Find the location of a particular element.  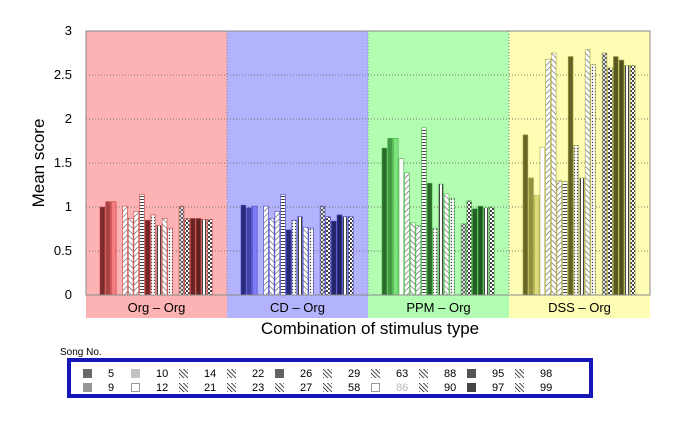

legend-label-95: 95 is located at coordinates (498, 374).